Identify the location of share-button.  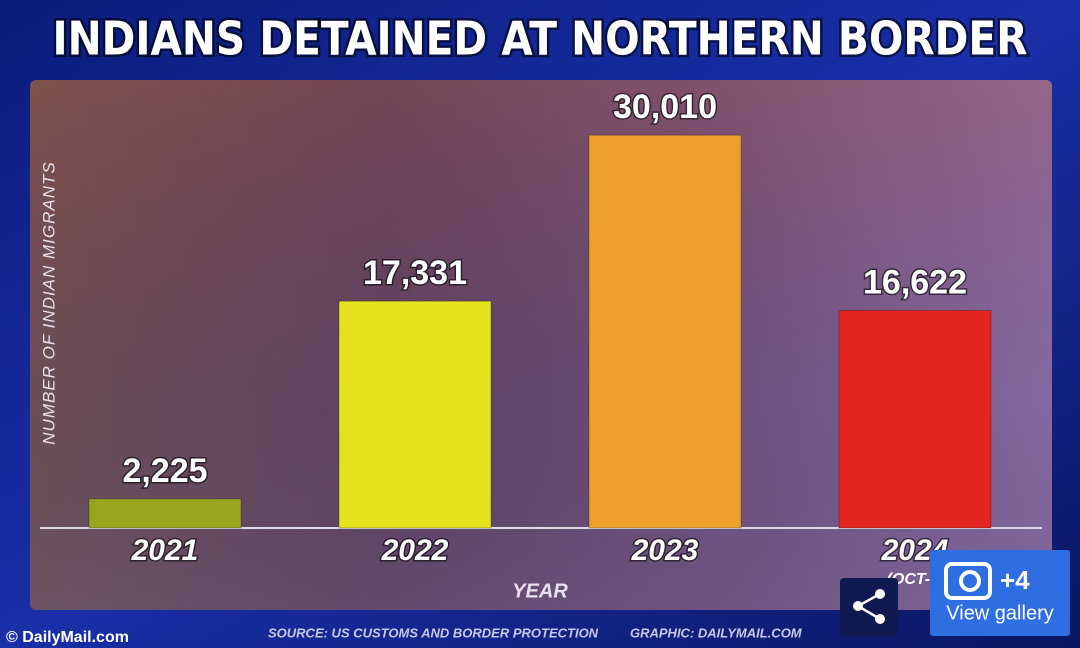
(869, 607).